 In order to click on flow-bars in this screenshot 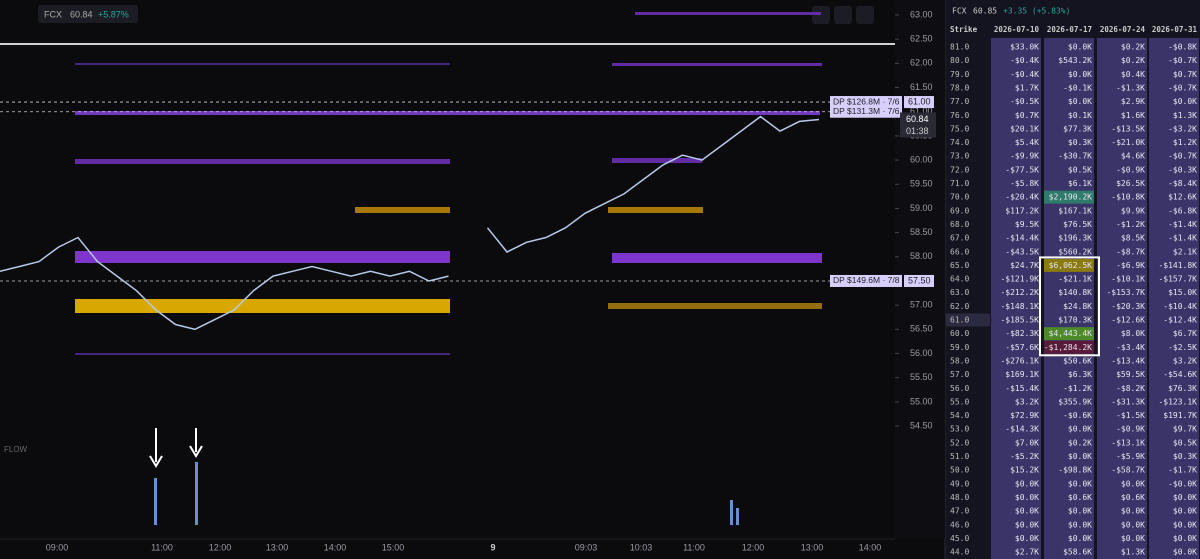, I will do `click(444, 476)`.